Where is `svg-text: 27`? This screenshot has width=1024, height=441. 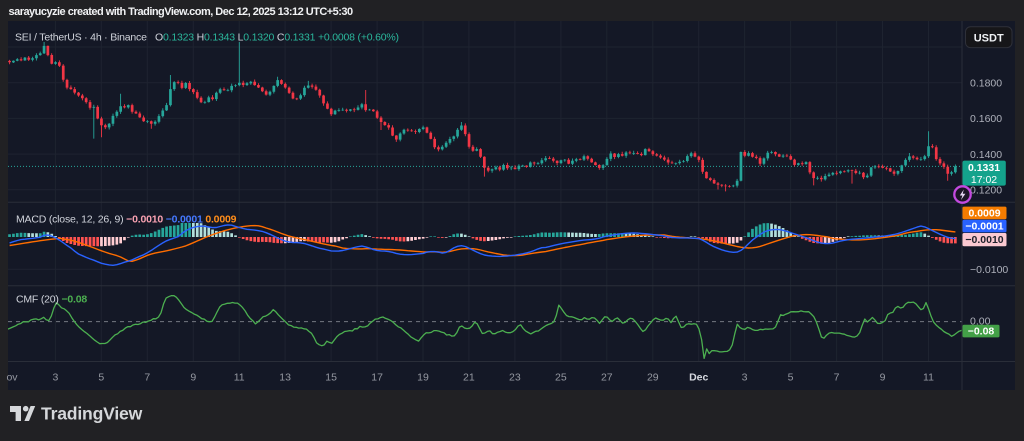 svg-text: 27 is located at coordinates (607, 378).